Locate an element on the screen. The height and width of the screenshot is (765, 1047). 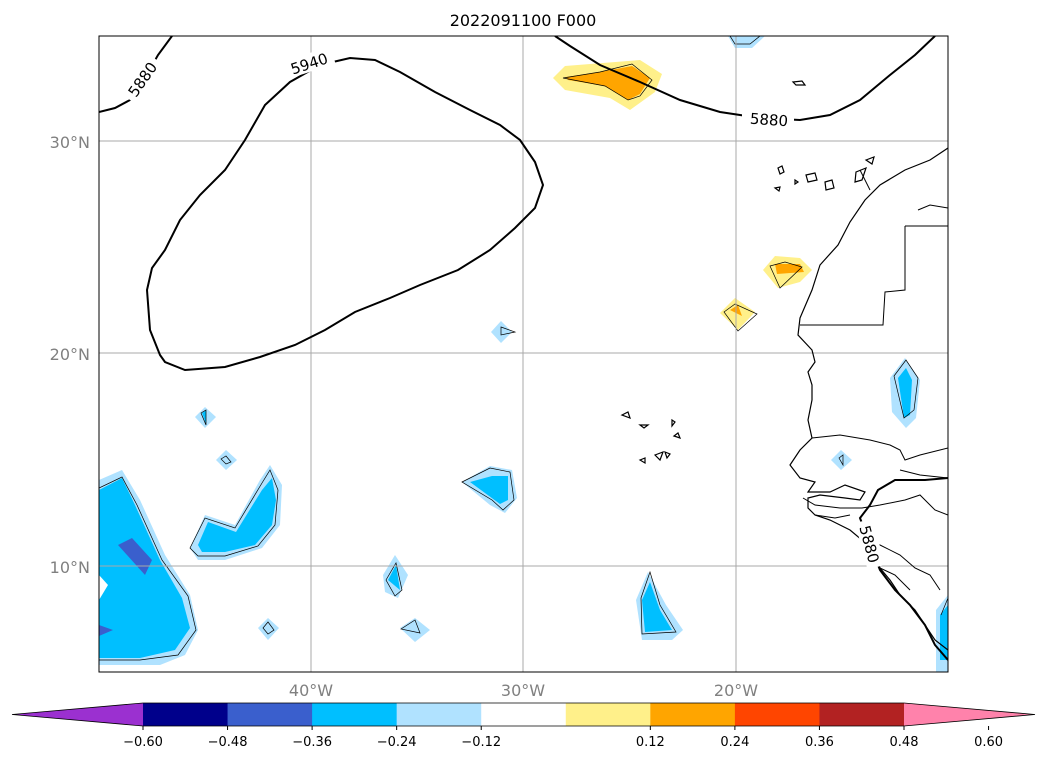
lon-label-20w: 20°W is located at coordinates (736, 690).